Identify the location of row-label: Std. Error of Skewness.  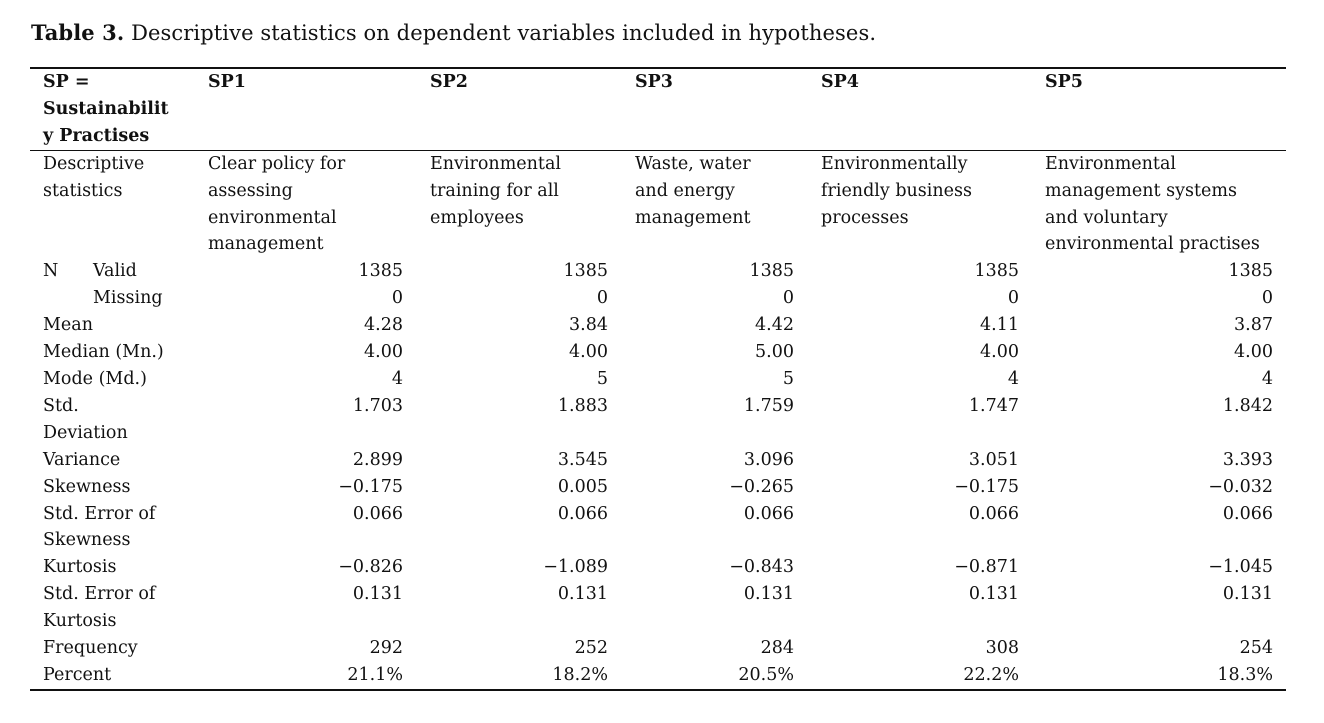
(105, 528).